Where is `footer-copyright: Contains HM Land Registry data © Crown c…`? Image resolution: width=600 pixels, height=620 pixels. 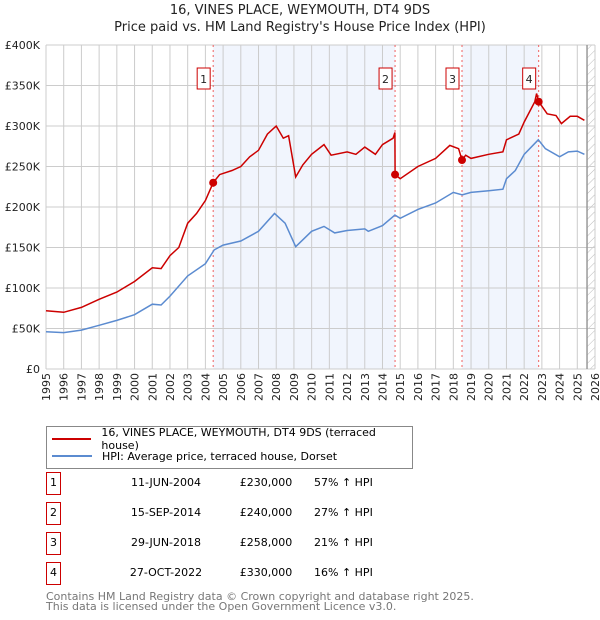
footer-copyright: Contains HM Land Registry data © Crown c… is located at coordinates (260, 596).